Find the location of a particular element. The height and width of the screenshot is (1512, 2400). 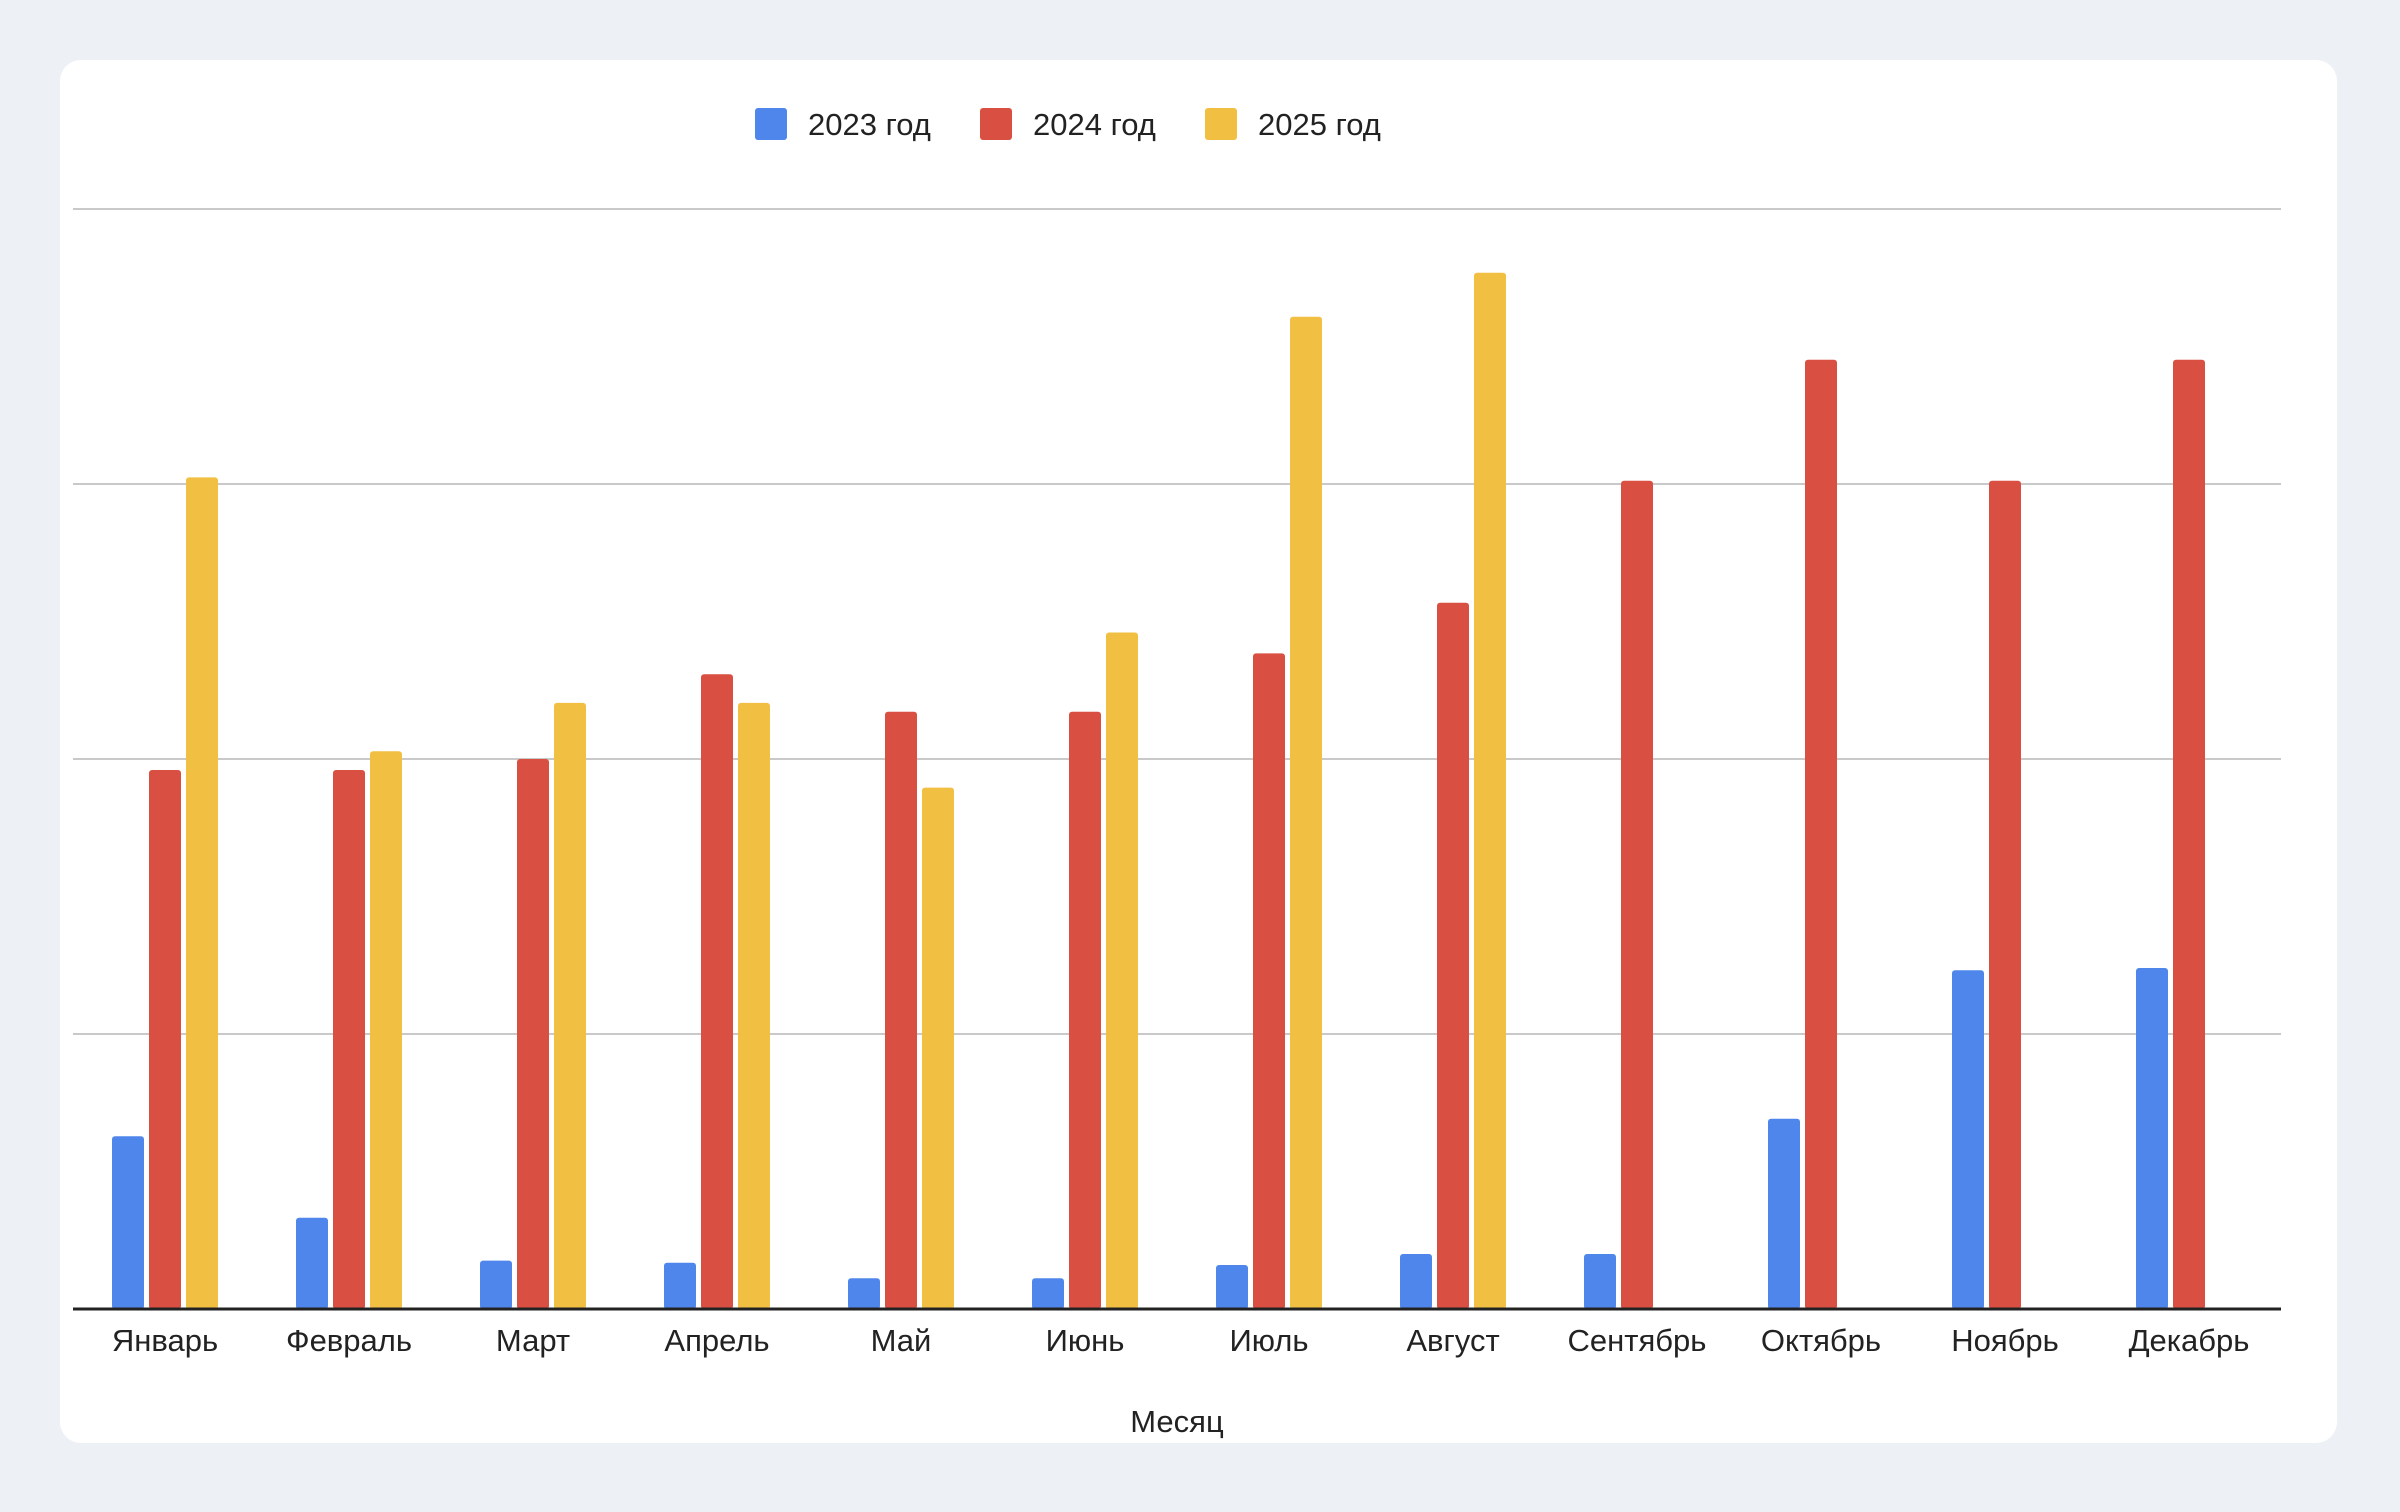

bar-2023-год-Декабрь is located at coordinates (2152, 1138).